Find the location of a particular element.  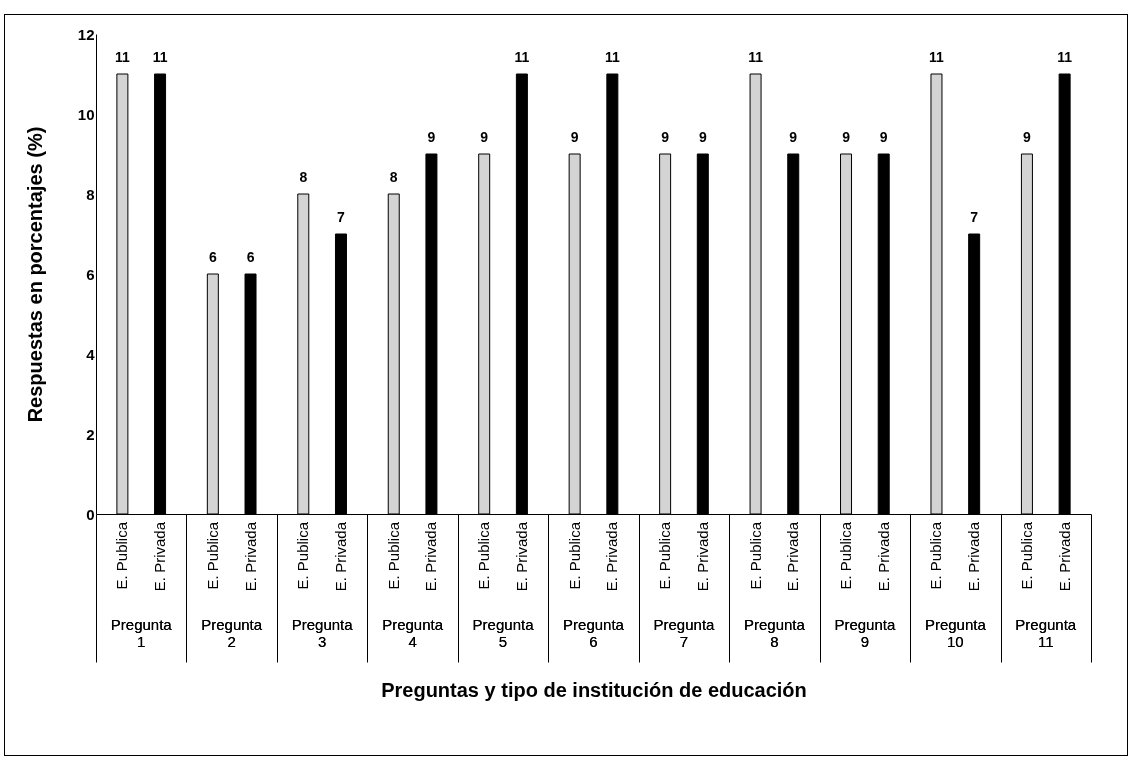

y-tick-label: 10 is located at coordinates (86, 114).